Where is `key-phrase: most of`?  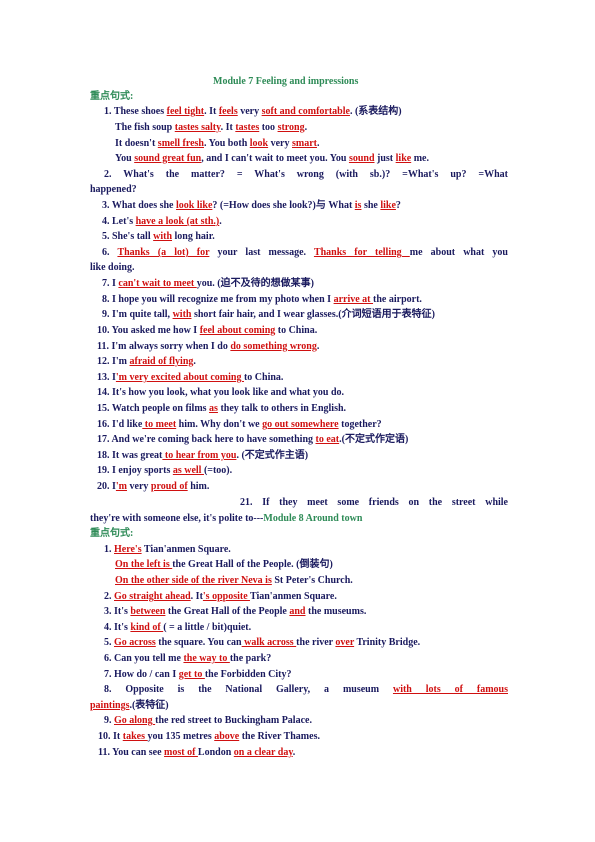
key-phrase: most of is located at coordinates (181, 752).